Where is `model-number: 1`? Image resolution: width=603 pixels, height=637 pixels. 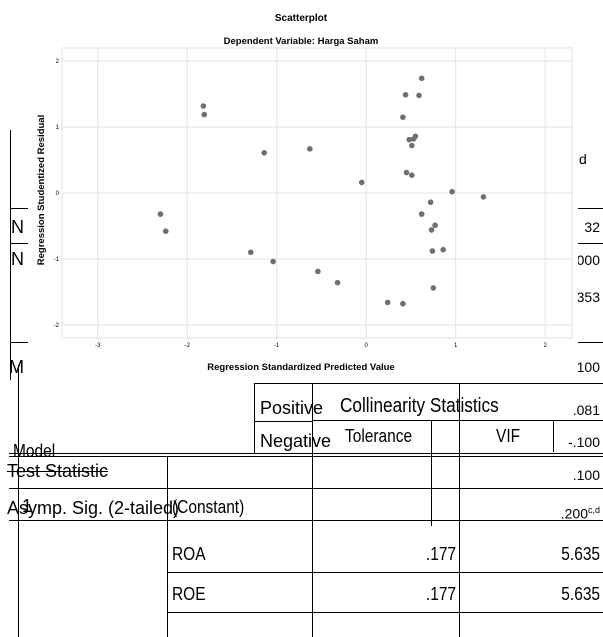
model-number: 1 is located at coordinates (27, 506).